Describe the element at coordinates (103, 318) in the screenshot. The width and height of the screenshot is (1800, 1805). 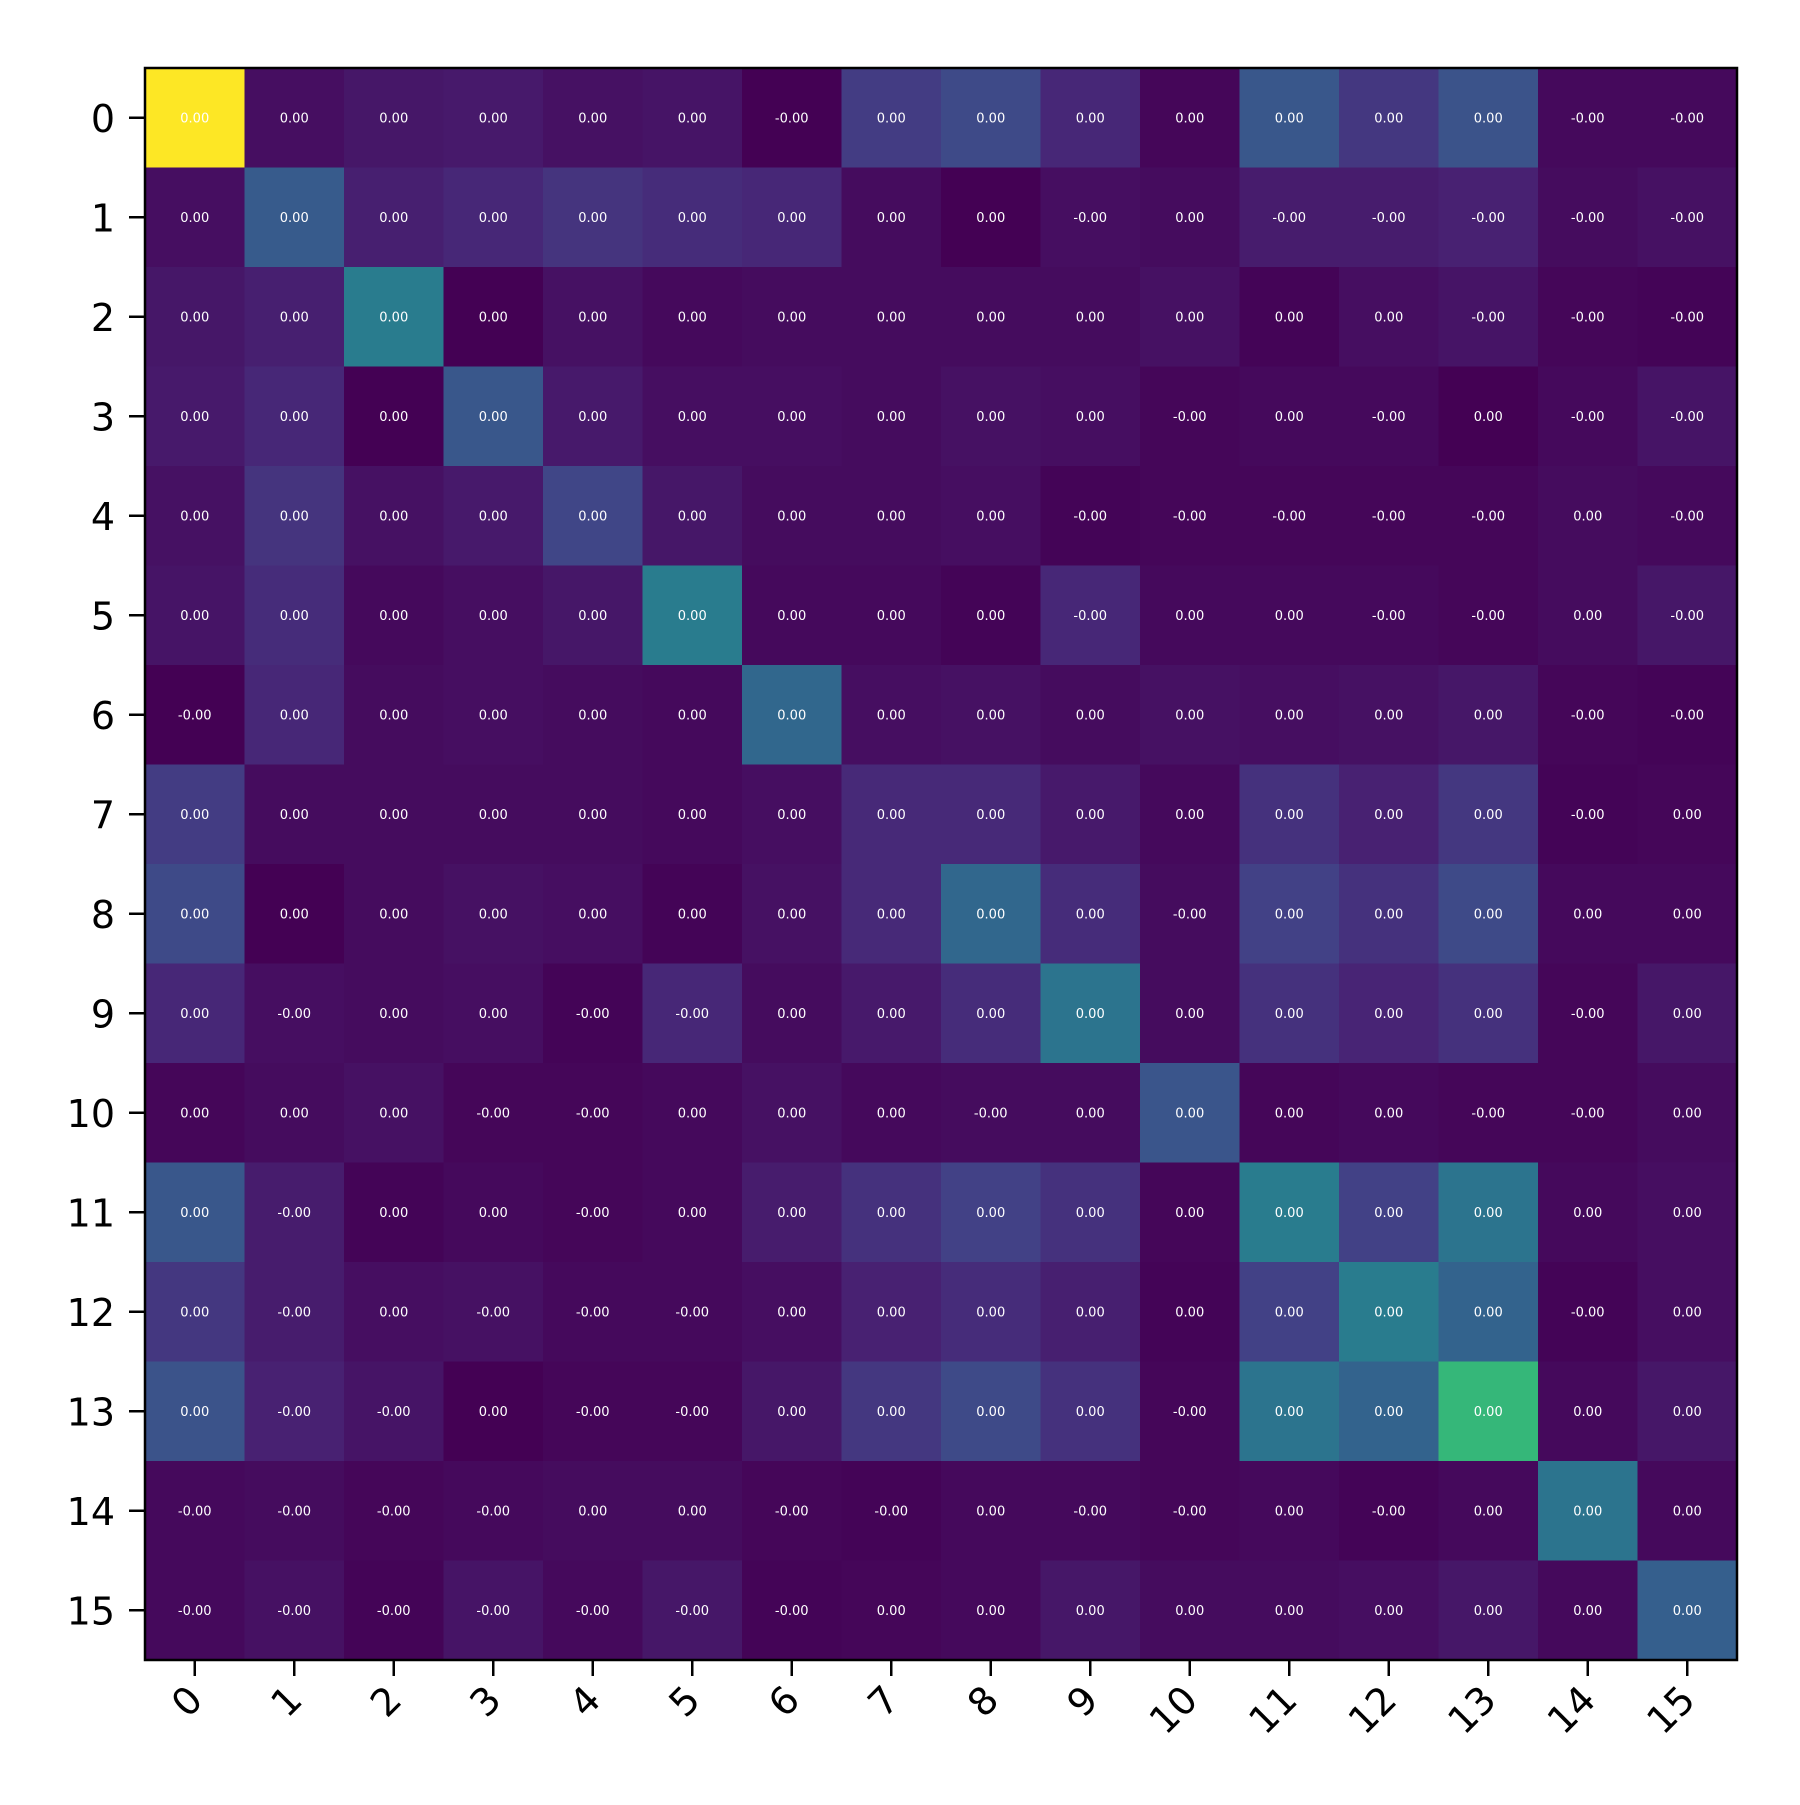
I see `y-tick-label: 2` at that location.